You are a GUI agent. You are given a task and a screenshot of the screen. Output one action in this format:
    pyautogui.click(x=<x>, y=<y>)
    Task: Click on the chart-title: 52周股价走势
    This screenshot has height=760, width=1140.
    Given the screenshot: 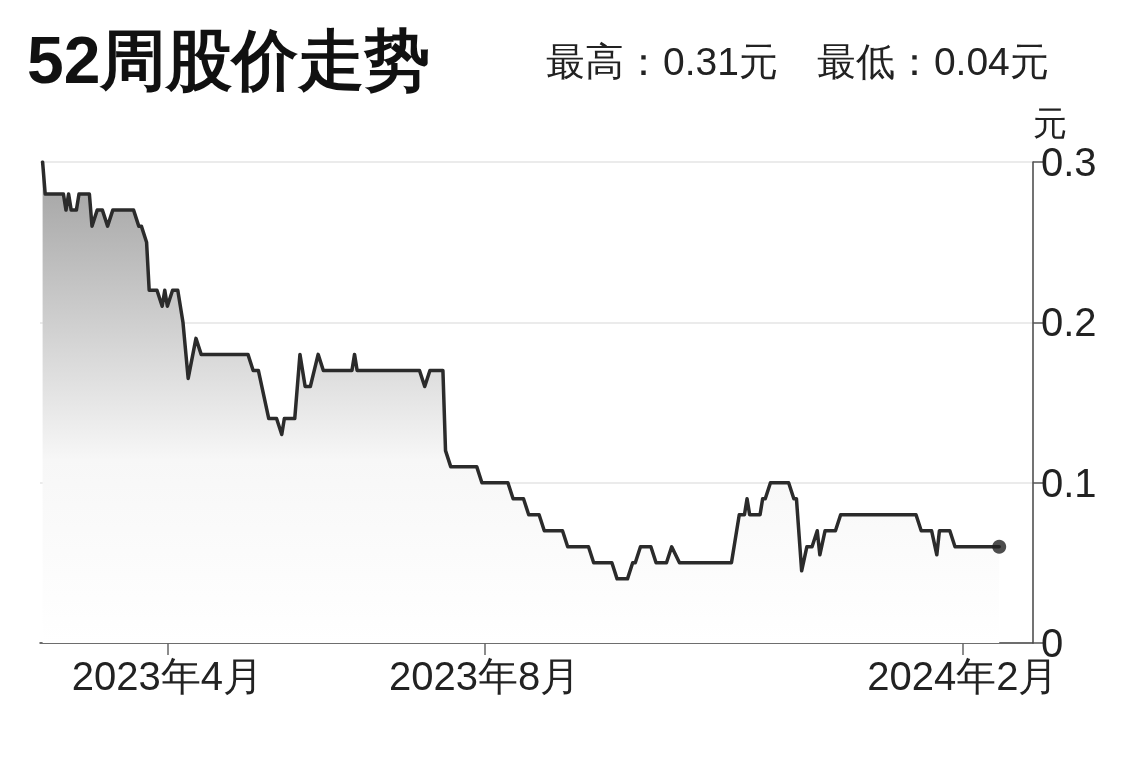 What is the action you would take?
    pyautogui.click(x=229, y=60)
    